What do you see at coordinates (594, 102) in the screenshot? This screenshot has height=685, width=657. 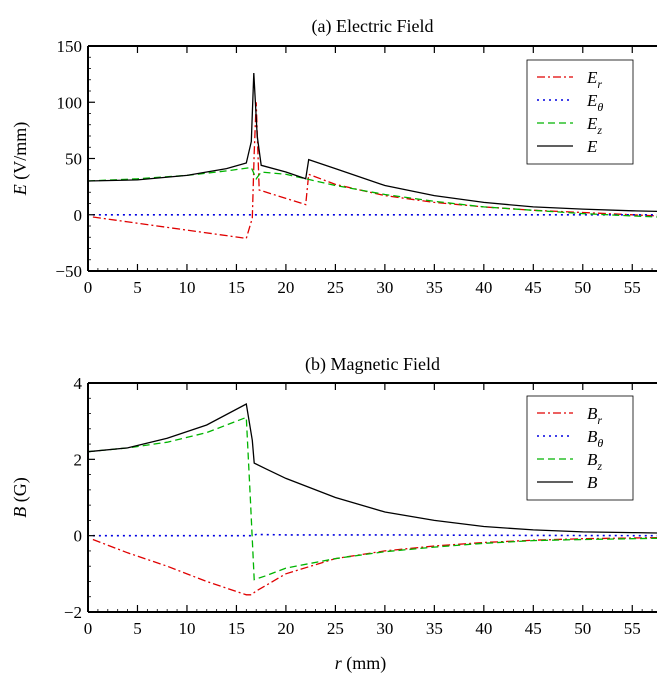 I see `legend-label: Eθ` at bounding box center [594, 102].